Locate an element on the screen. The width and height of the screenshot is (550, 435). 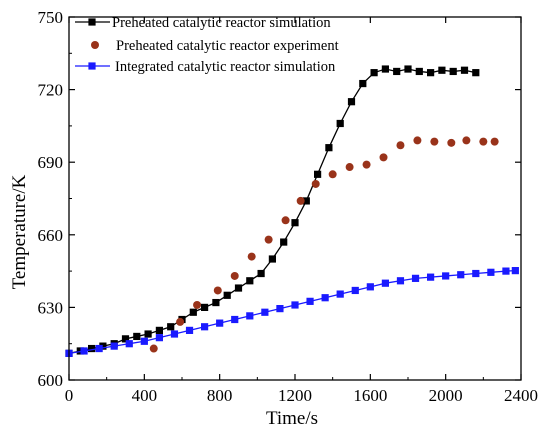
x-tick-label: 400 is located at coordinates (145, 395).